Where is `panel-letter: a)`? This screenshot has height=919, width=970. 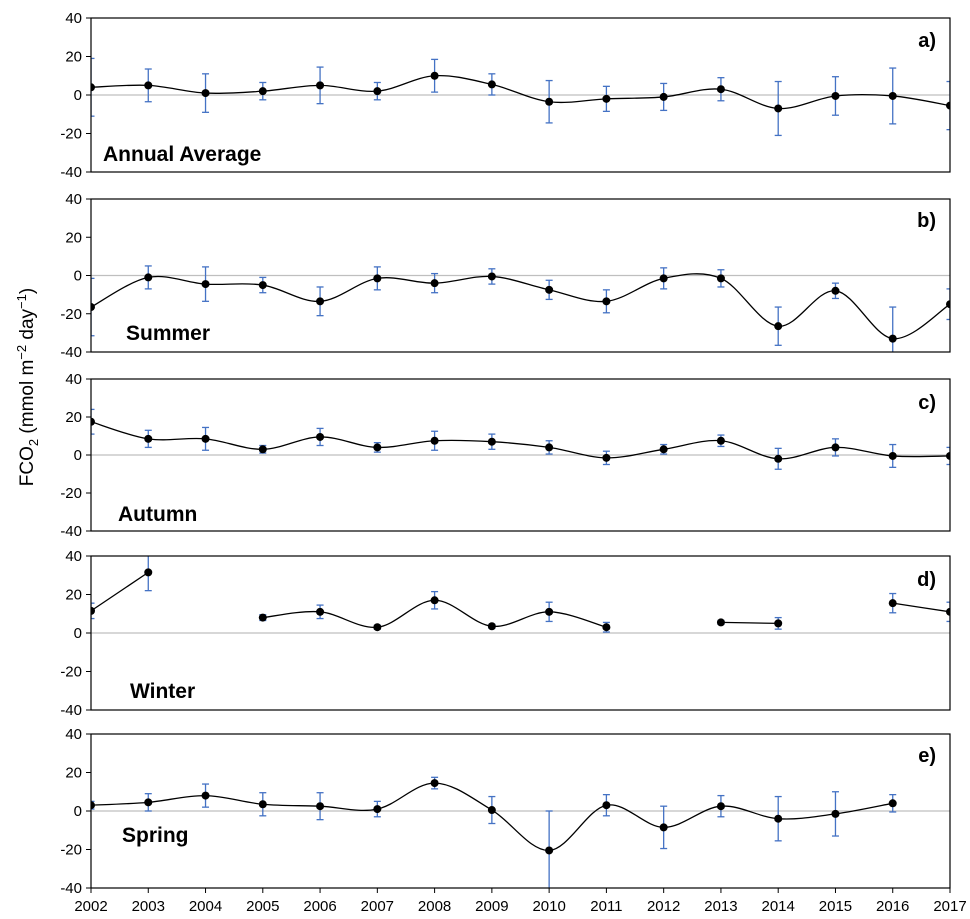
panel-letter: a) is located at coordinates (927, 41).